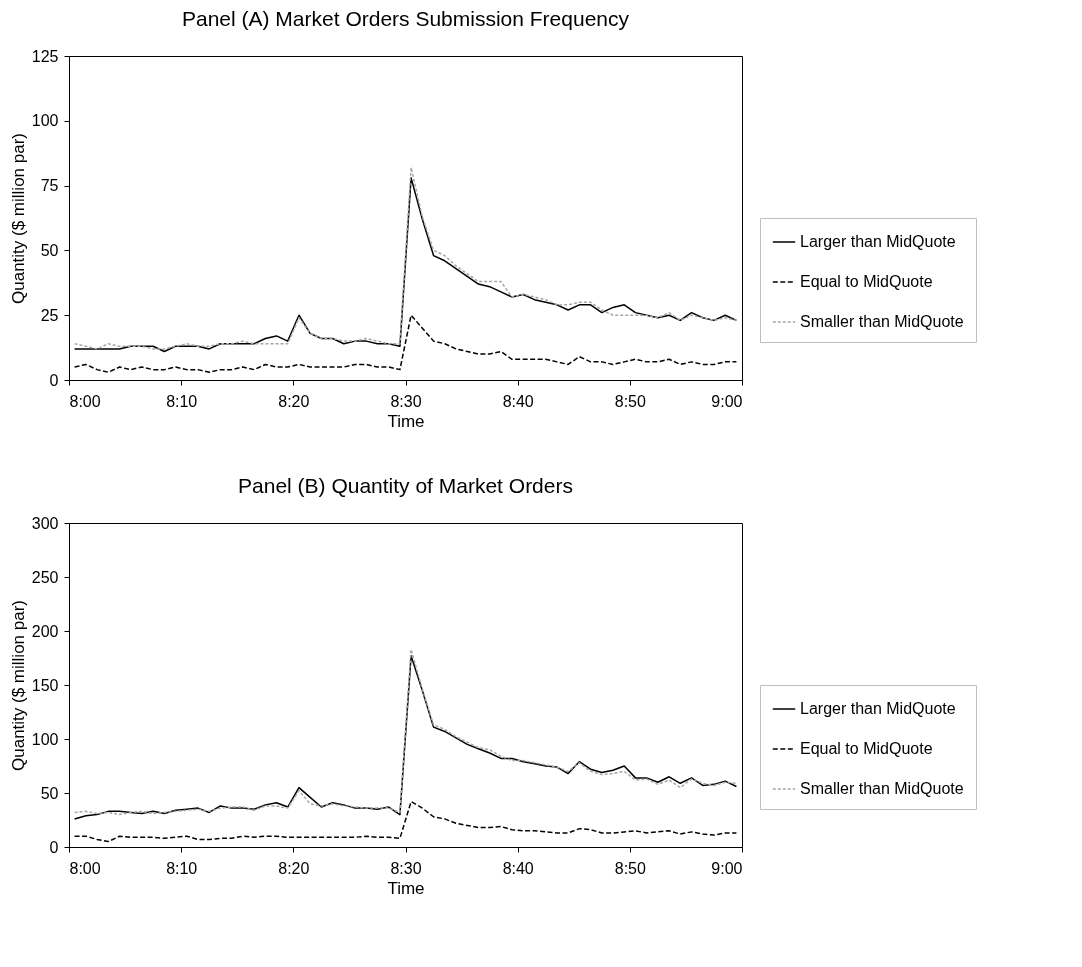 Image resolution: width=1082 pixels, height=967 pixels. What do you see at coordinates (405, 485) in the screenshot?
I see `chart-title: Panel (B) Quantity of Market Orders` at bounding box center [405, 485].